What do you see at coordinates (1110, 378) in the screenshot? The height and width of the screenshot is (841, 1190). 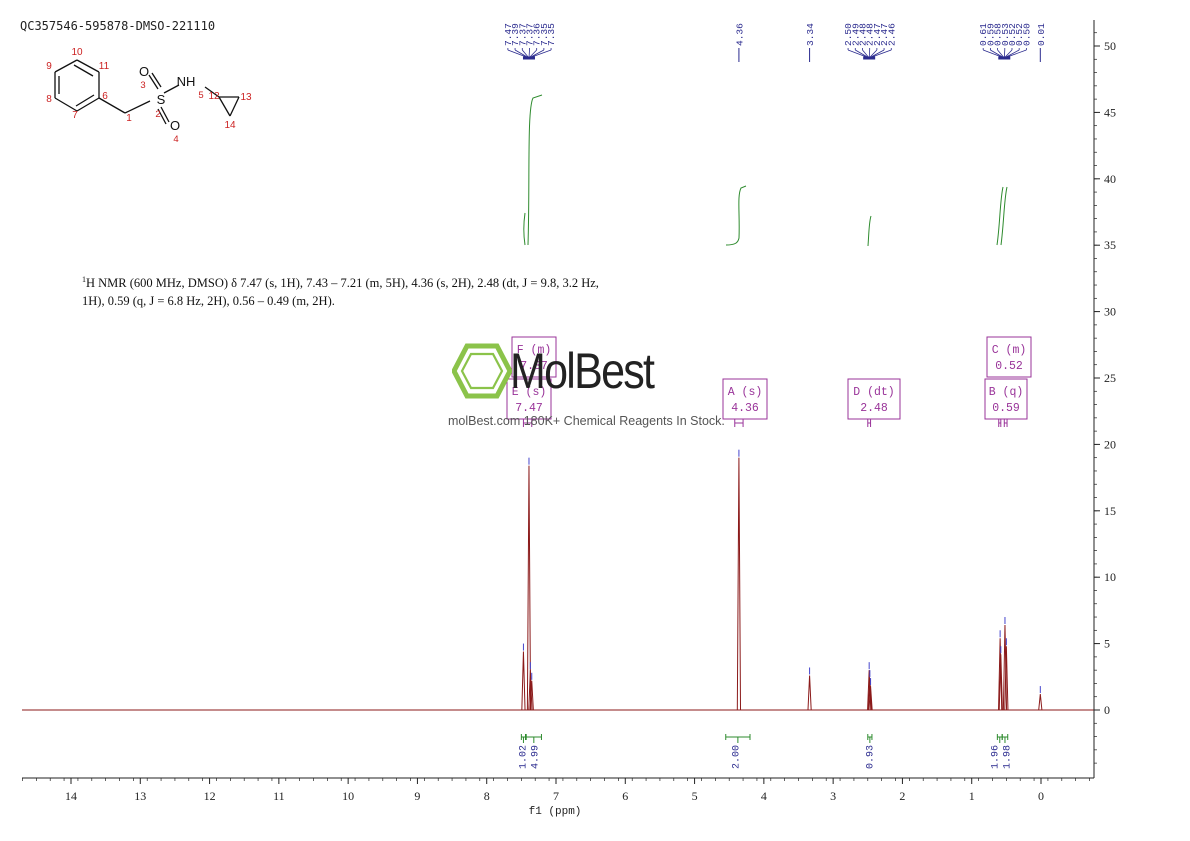 I see `y-tick-label: 25` at bounding box center [1110, 378].